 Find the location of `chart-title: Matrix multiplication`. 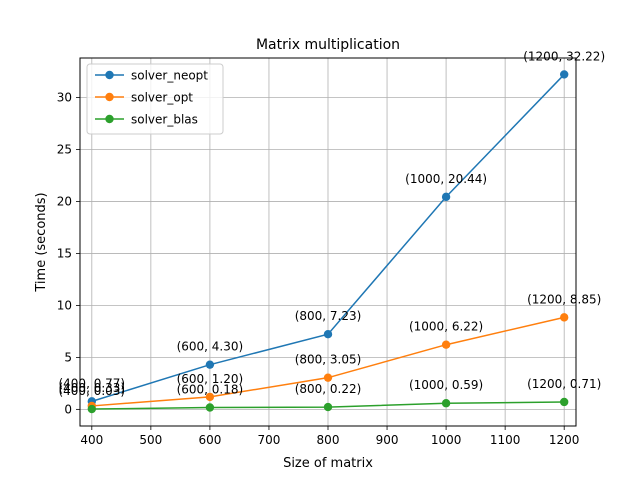

chart-title: Matrix multiplication is located at coordinates (328, 45).